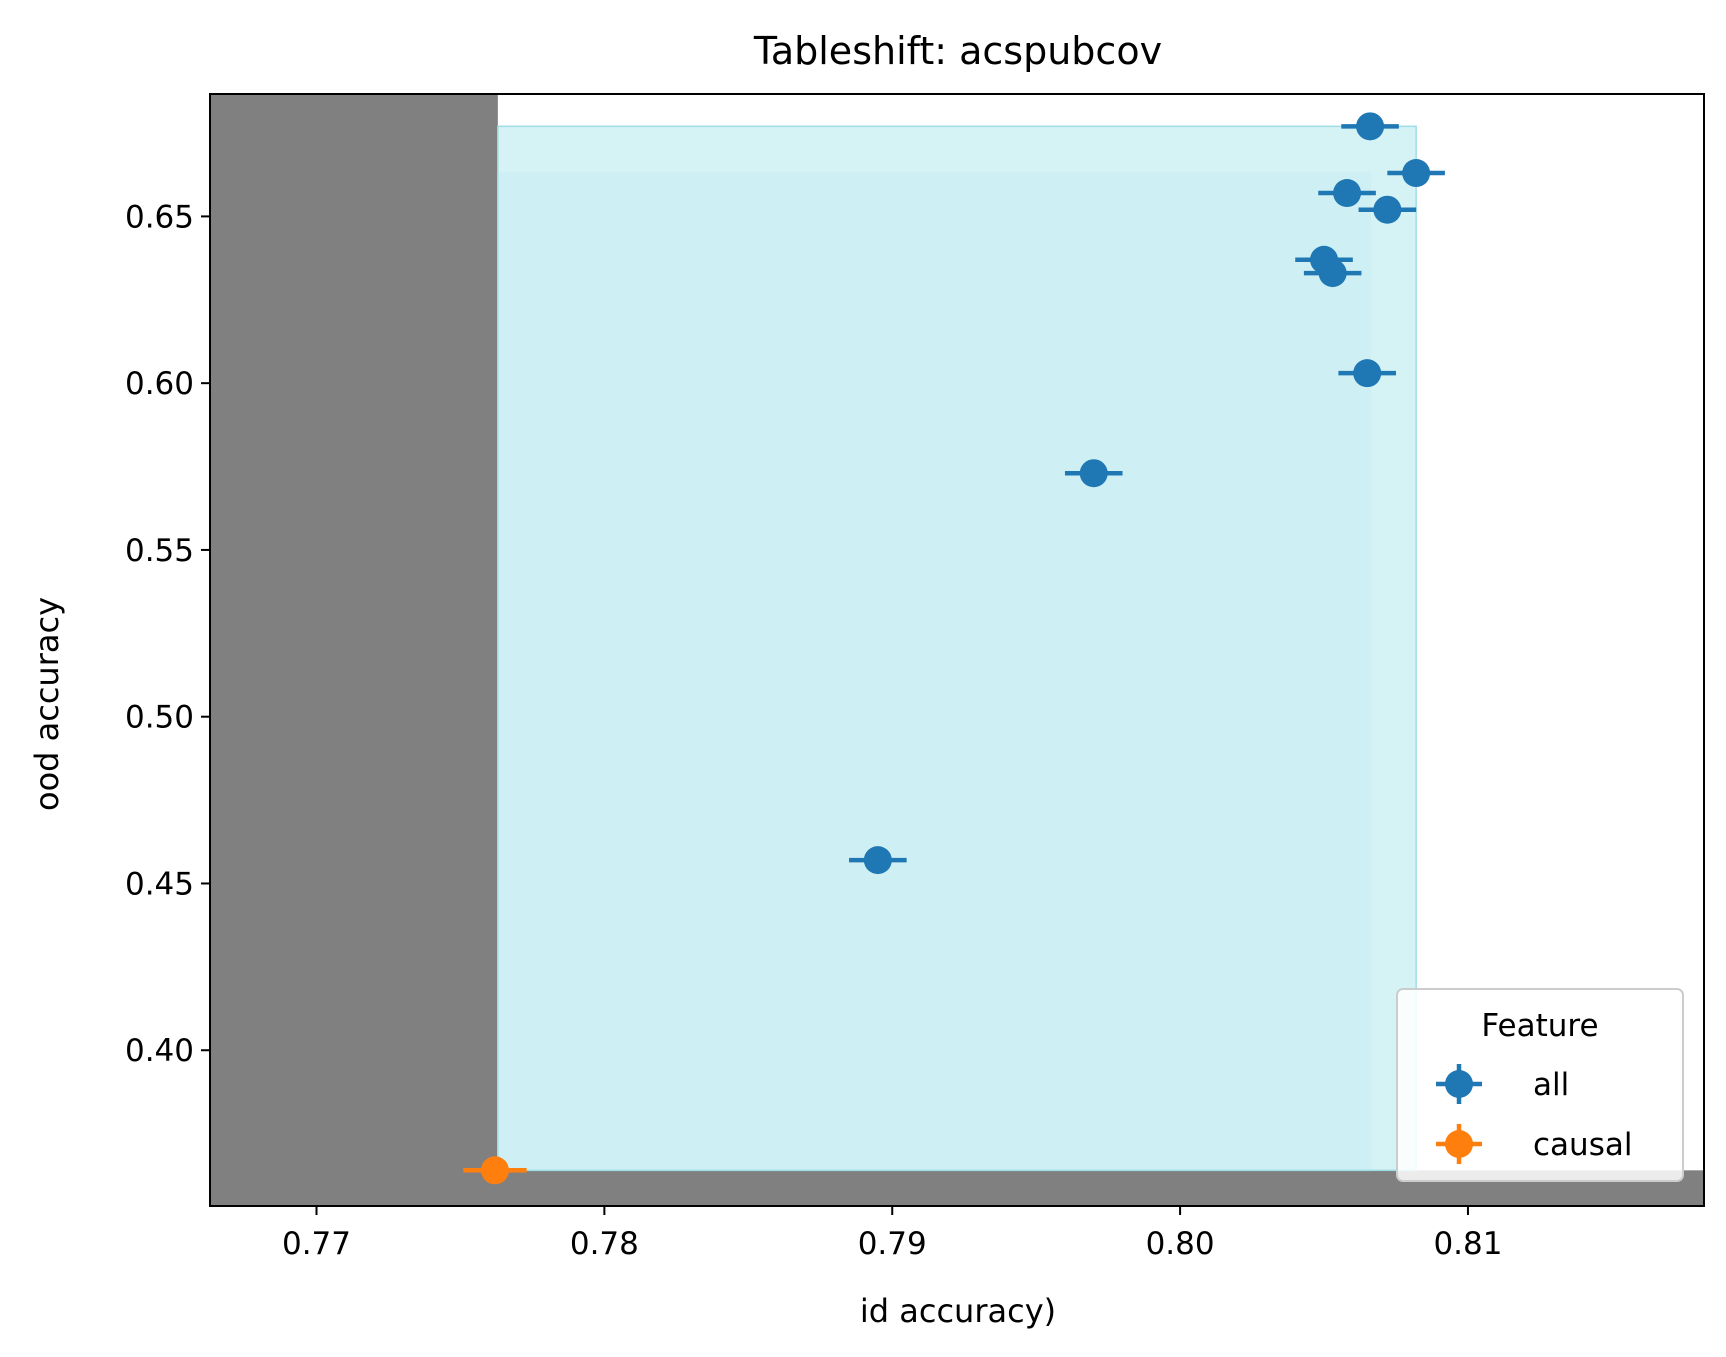 The image size is (1726, 1357). What do you see at coordinates (604, 1244) in the screenshot?
I see `x-tick-label: 0.78` at bounding box center [604, 1244].